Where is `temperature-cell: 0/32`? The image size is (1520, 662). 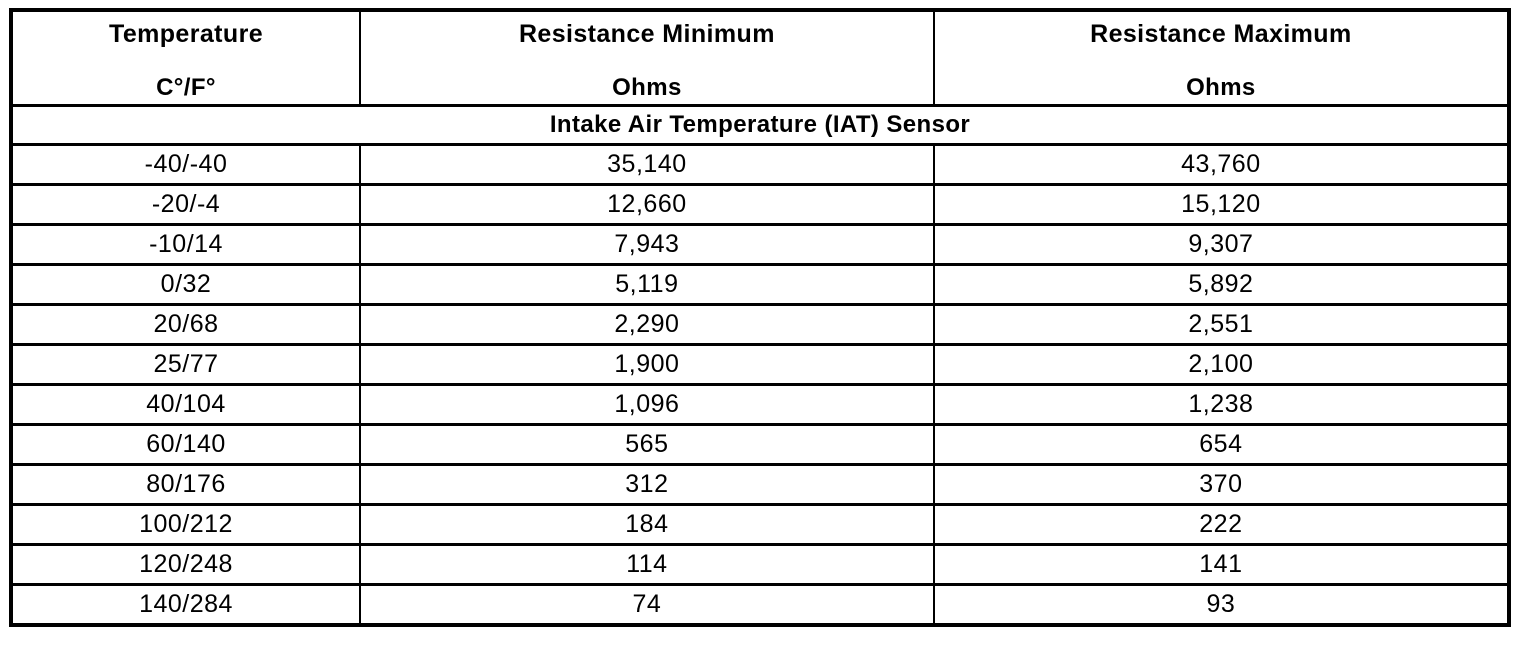 temperature-cell: 0/32 is located at coordinates (185, 284).